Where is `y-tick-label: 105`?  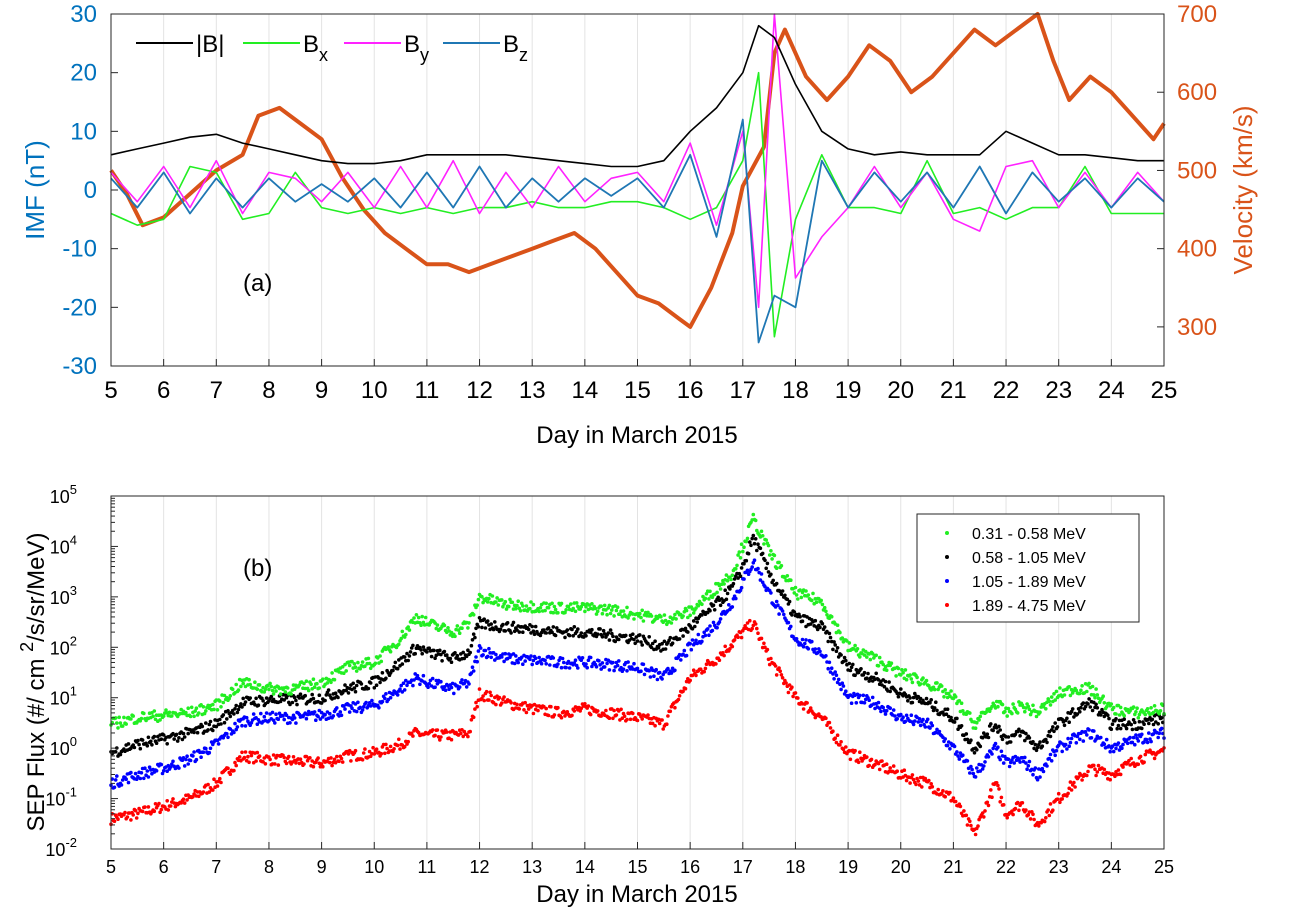
y-tick-label: 105 is located at coordinates (63, 494).